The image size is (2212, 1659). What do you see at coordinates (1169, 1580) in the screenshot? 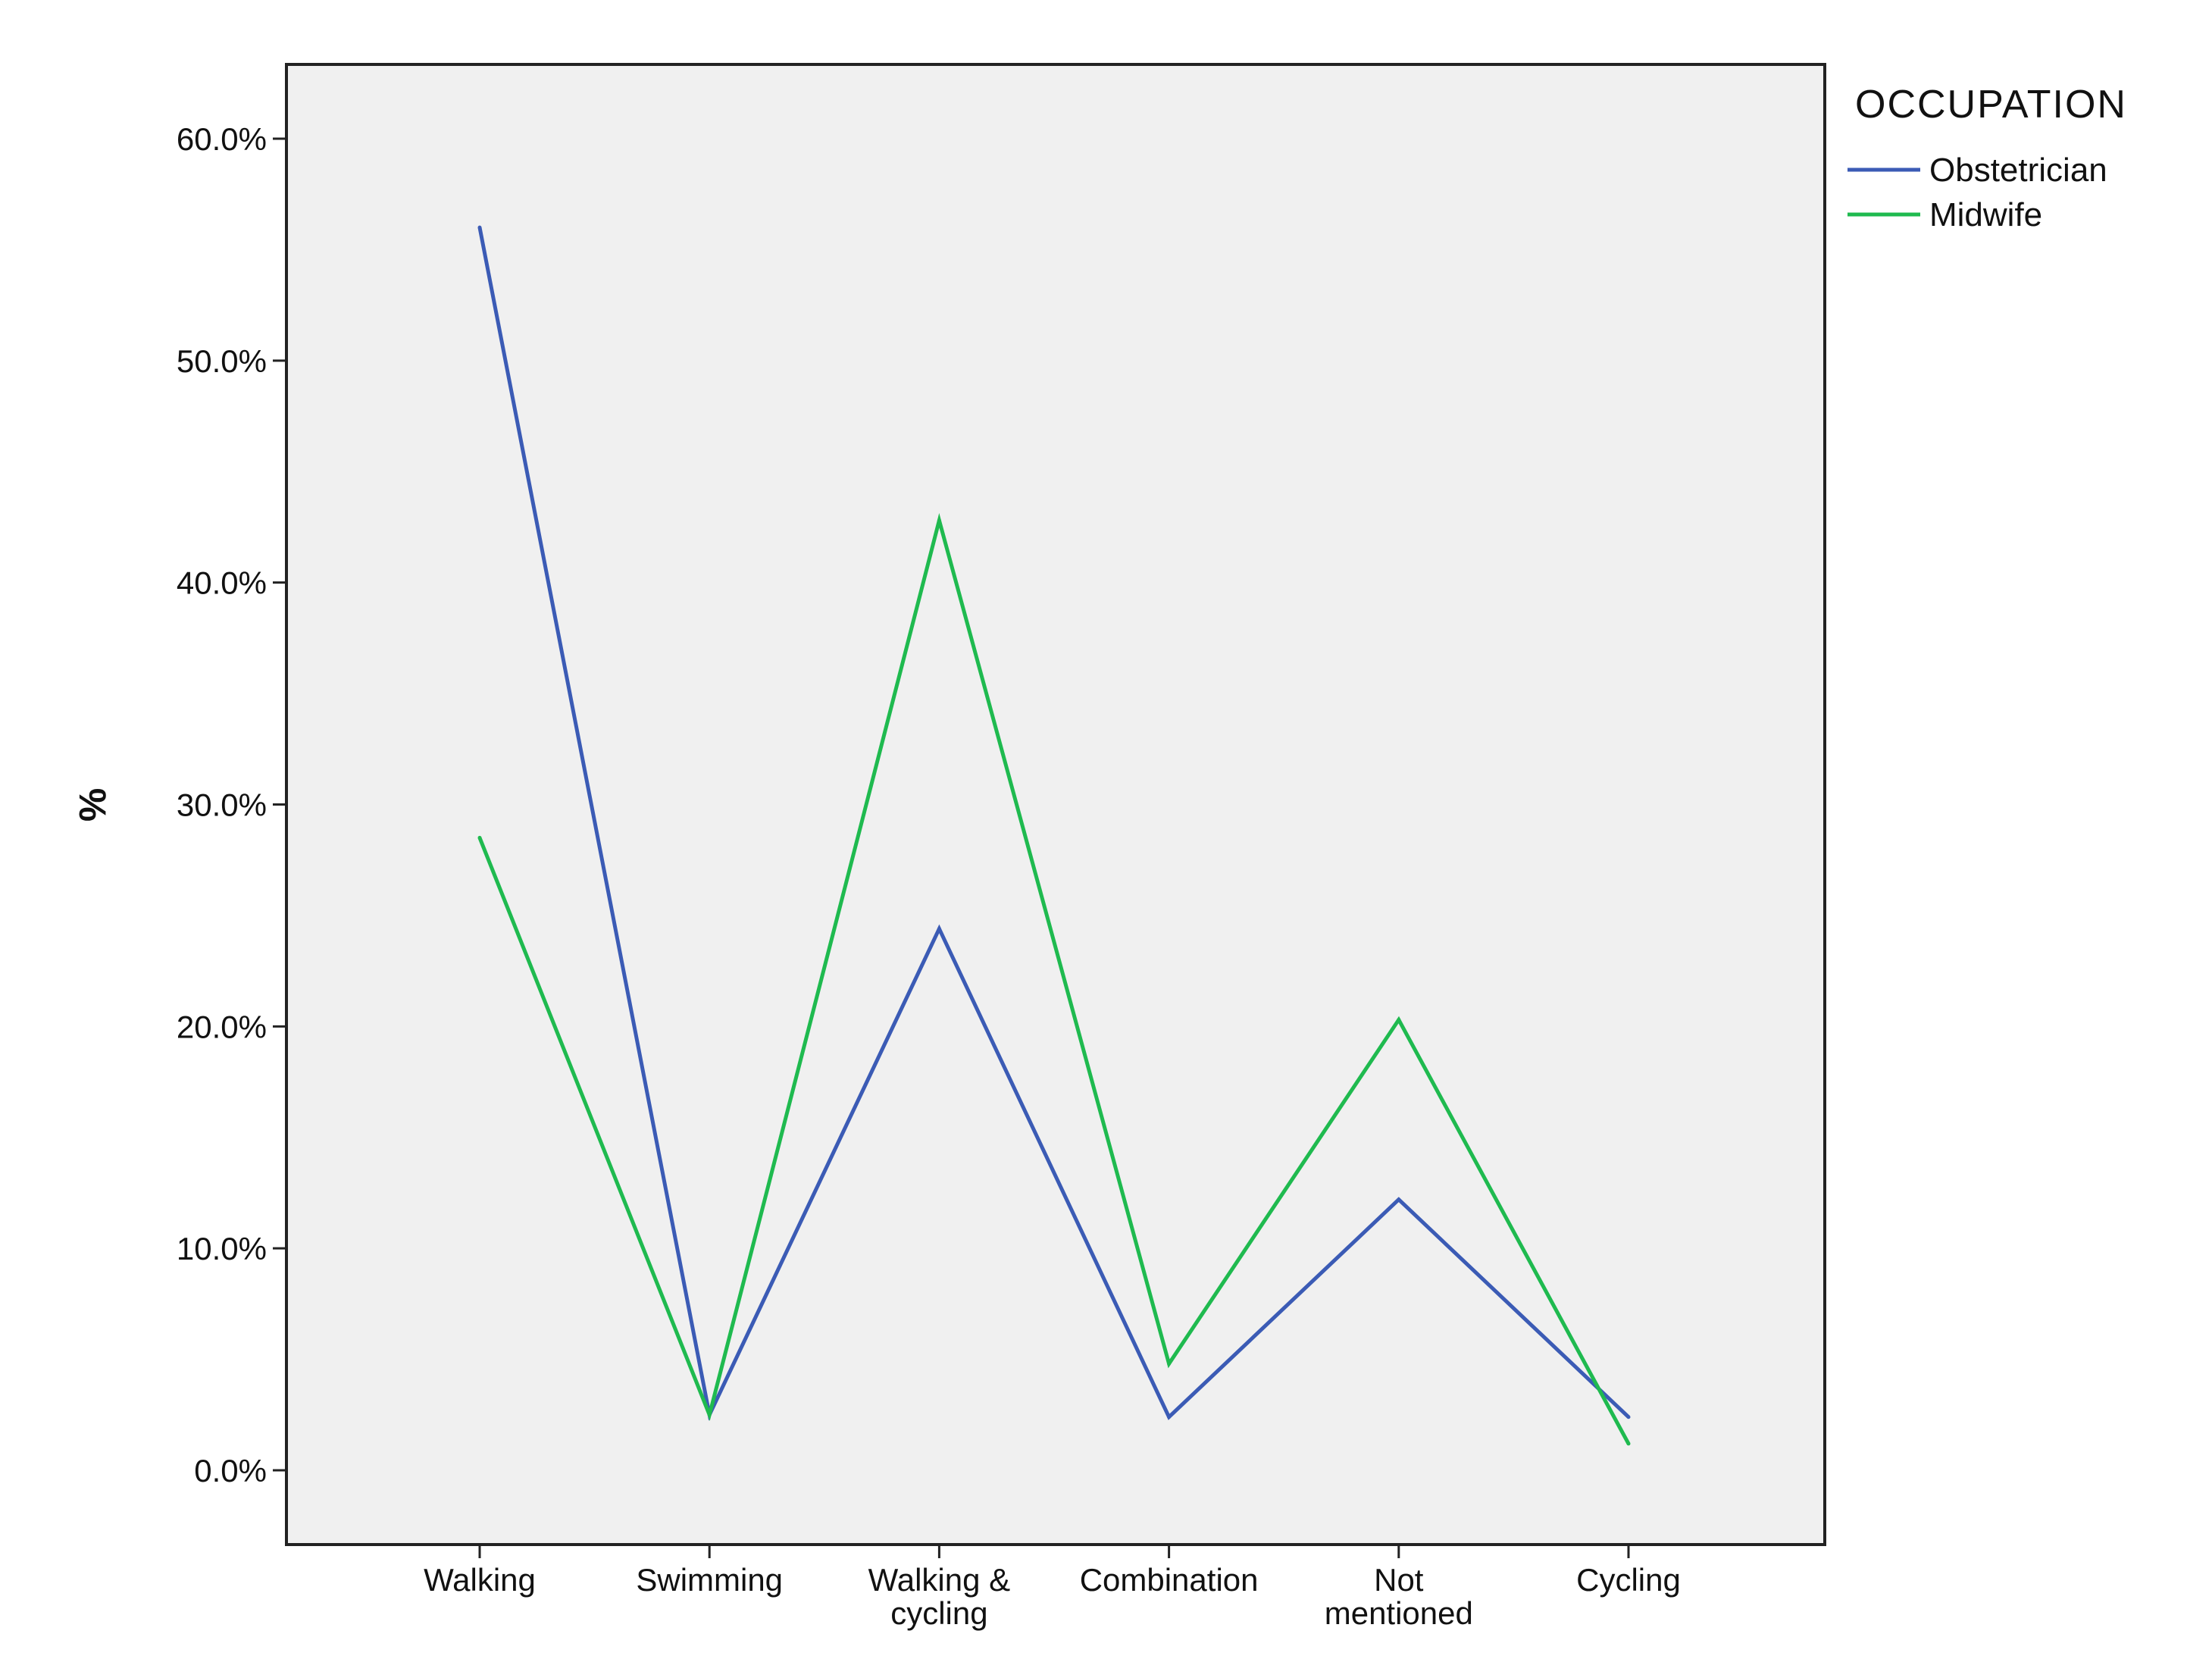
I see `x-tick-label: Combination` at bounding box center [1169, 1580].